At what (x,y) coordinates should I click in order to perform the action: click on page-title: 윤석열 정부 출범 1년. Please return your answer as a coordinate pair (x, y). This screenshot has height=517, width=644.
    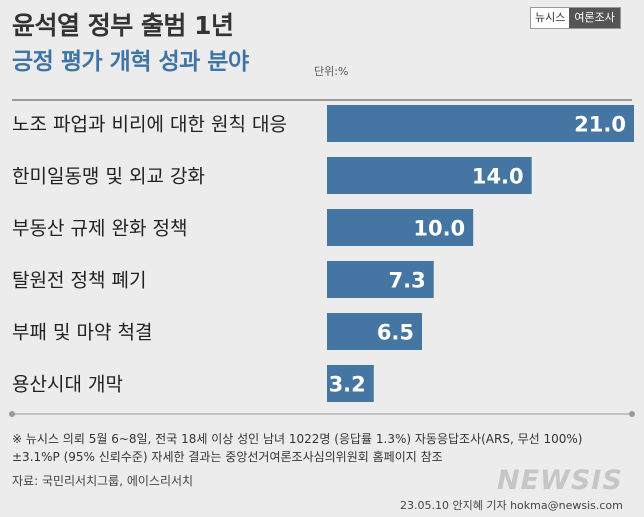
    Looking at the image, I should click on (123, 25).